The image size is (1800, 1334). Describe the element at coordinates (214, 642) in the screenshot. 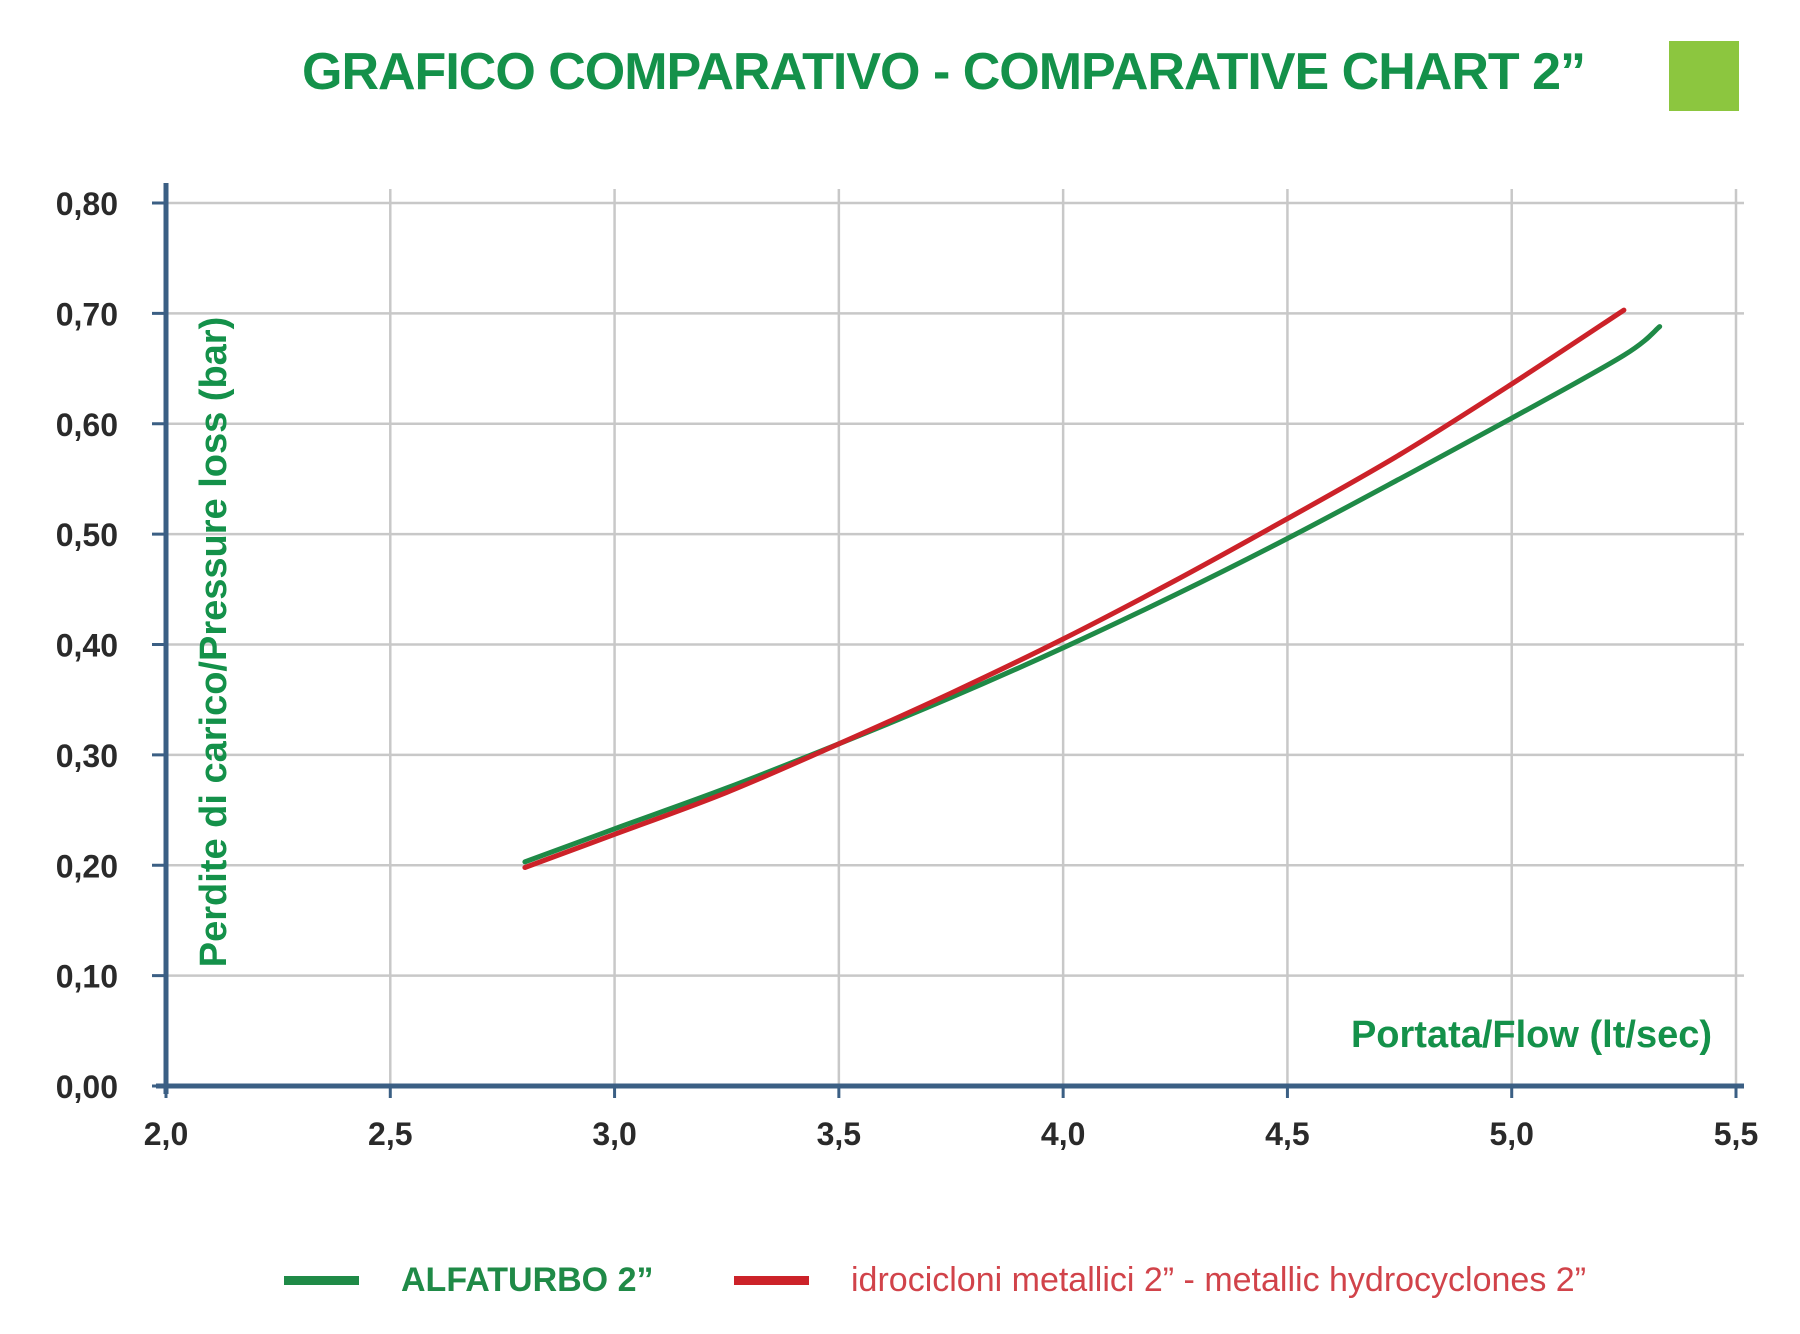

I see `y-axis-label: Perdite di carico/Pressure loss (bar)` at that location.